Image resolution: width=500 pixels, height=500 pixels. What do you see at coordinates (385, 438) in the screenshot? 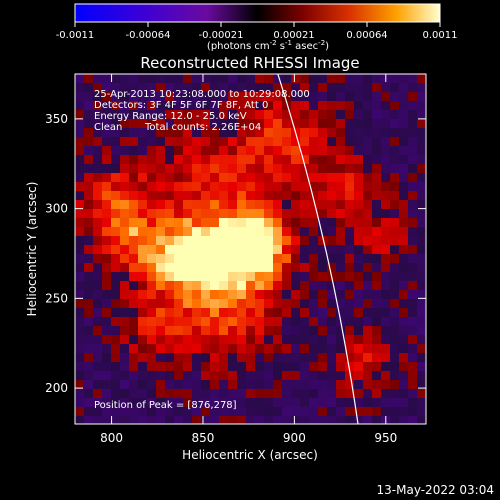
I see `x-tick-label: 950` at bounding box center [385, 438].